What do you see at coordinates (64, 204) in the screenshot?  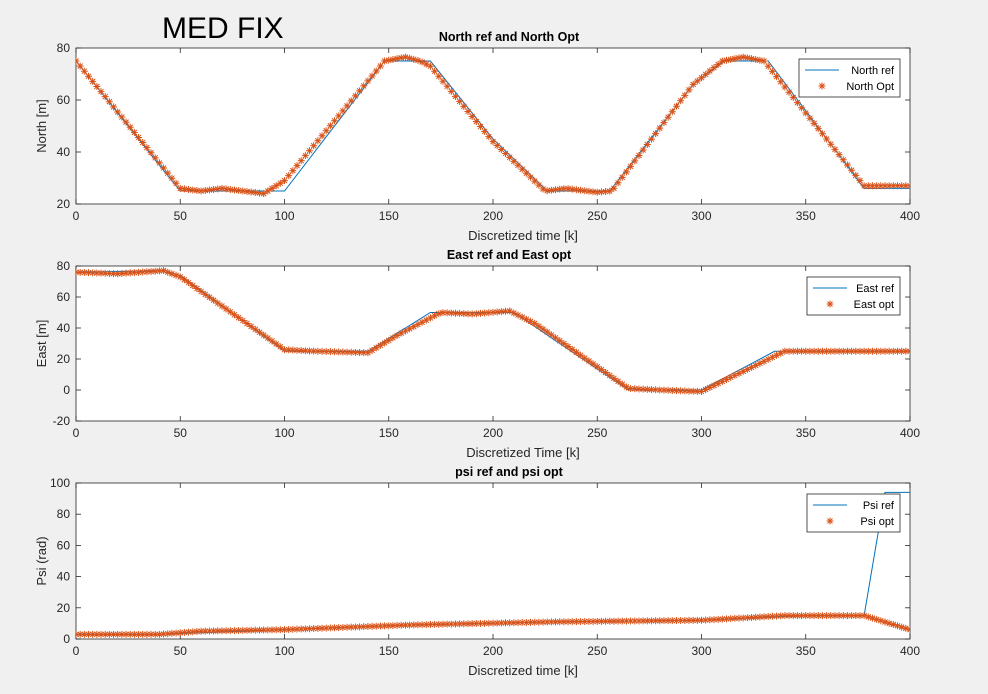 I see `y-tick-label: 20` at bounding box center [64, 204].